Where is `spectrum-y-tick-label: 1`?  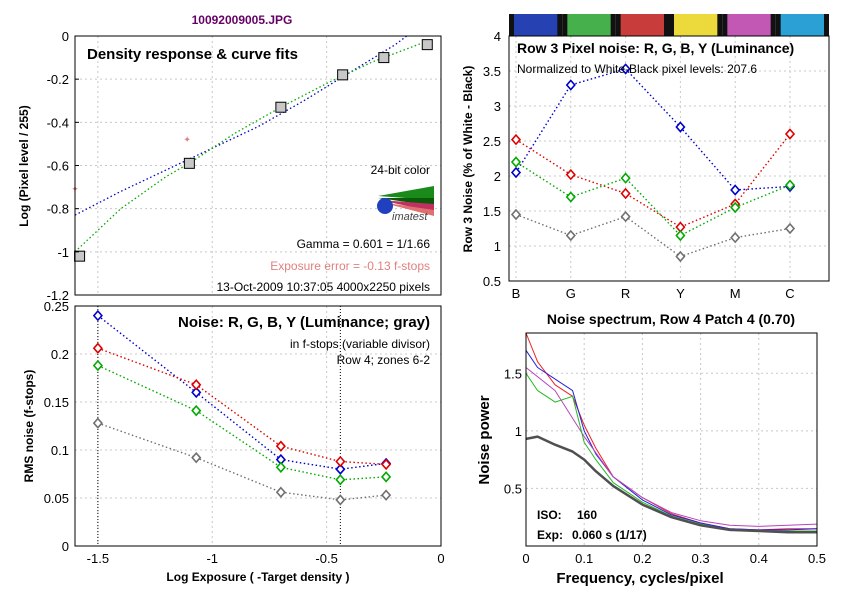
spectrum-y-tick-label: 1 is located at coordinates (518, 431).